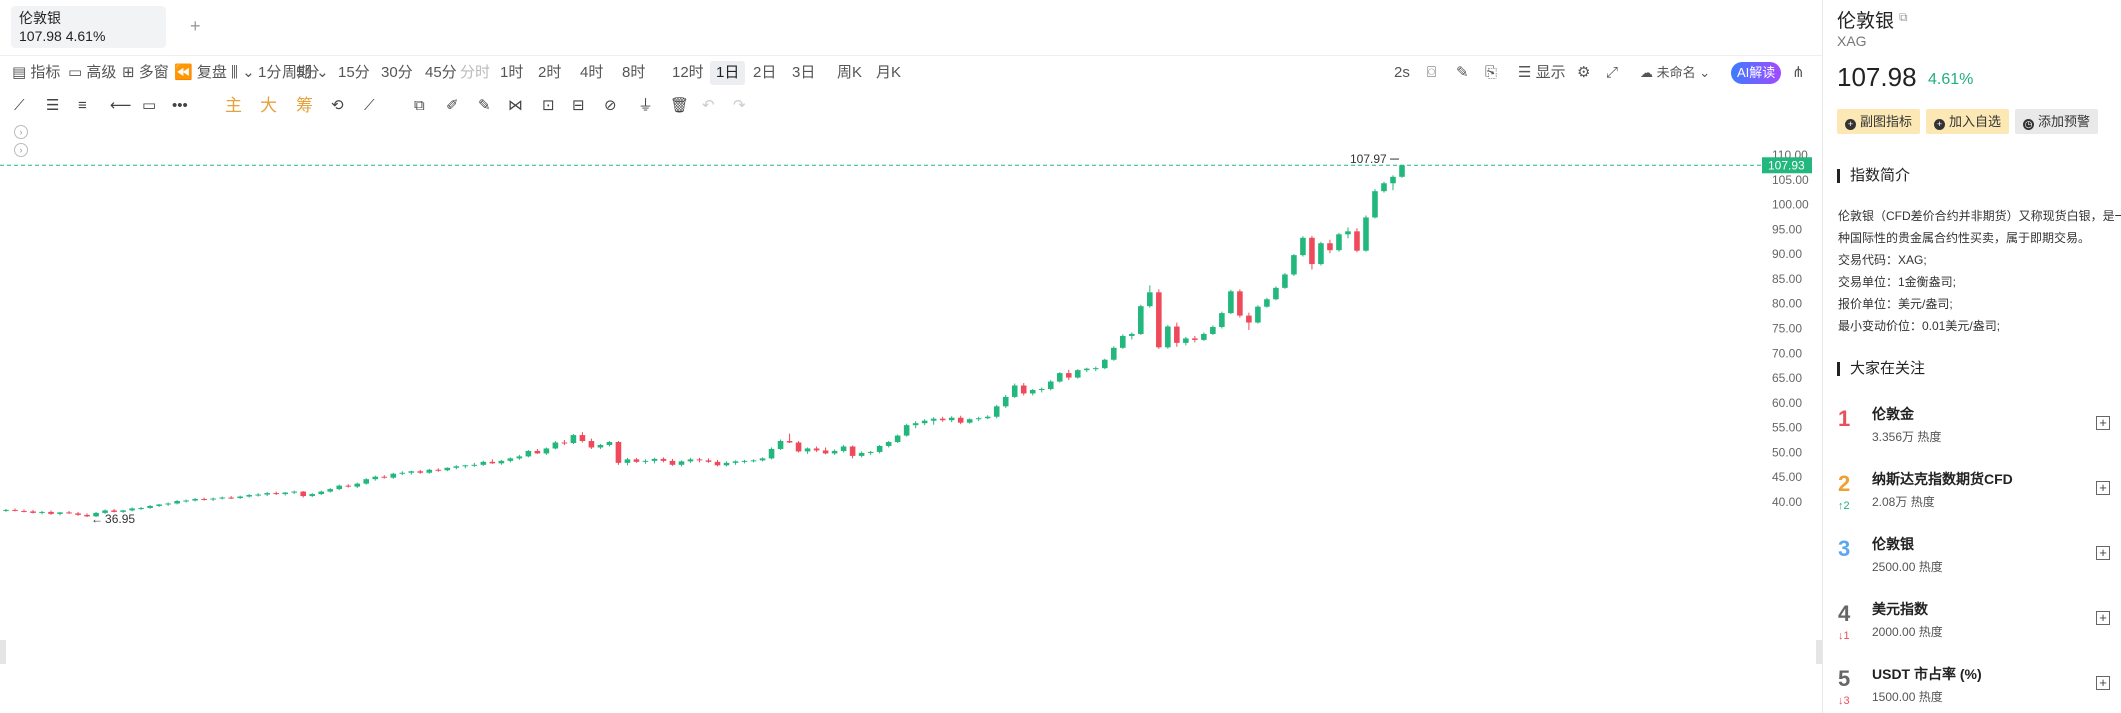 The image size is (2121, 713). Describe the element at coordinates (1612, 72) in the screenshot. I see `fullscreen-icon: ⤢` at that location.